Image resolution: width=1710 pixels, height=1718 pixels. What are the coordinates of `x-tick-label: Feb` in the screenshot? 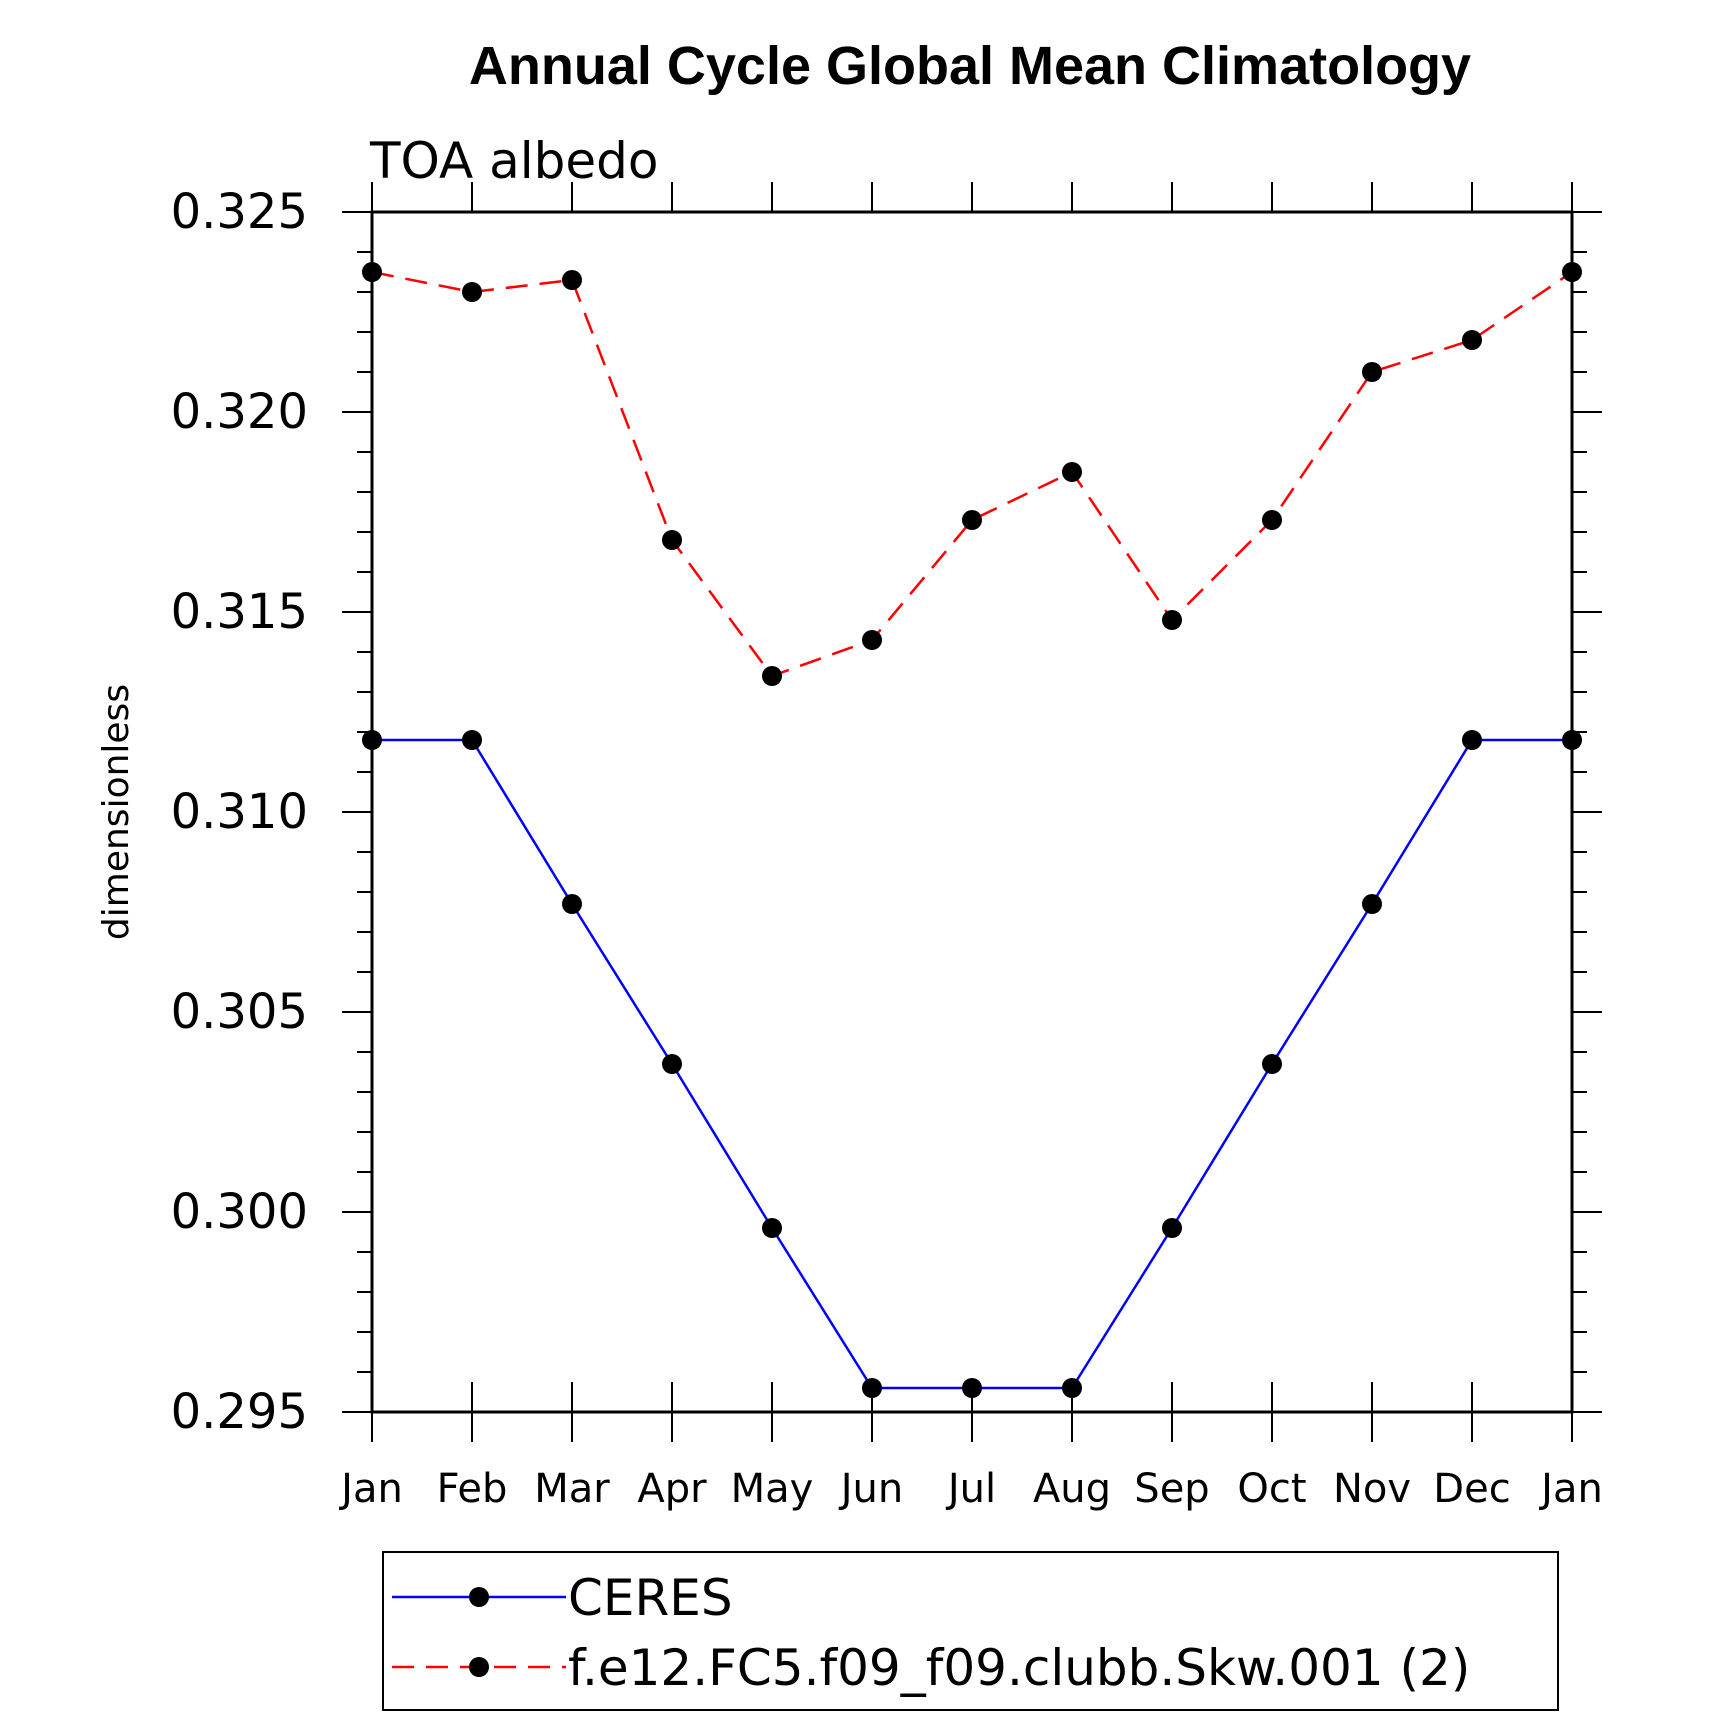 It's located at (472, 1489).